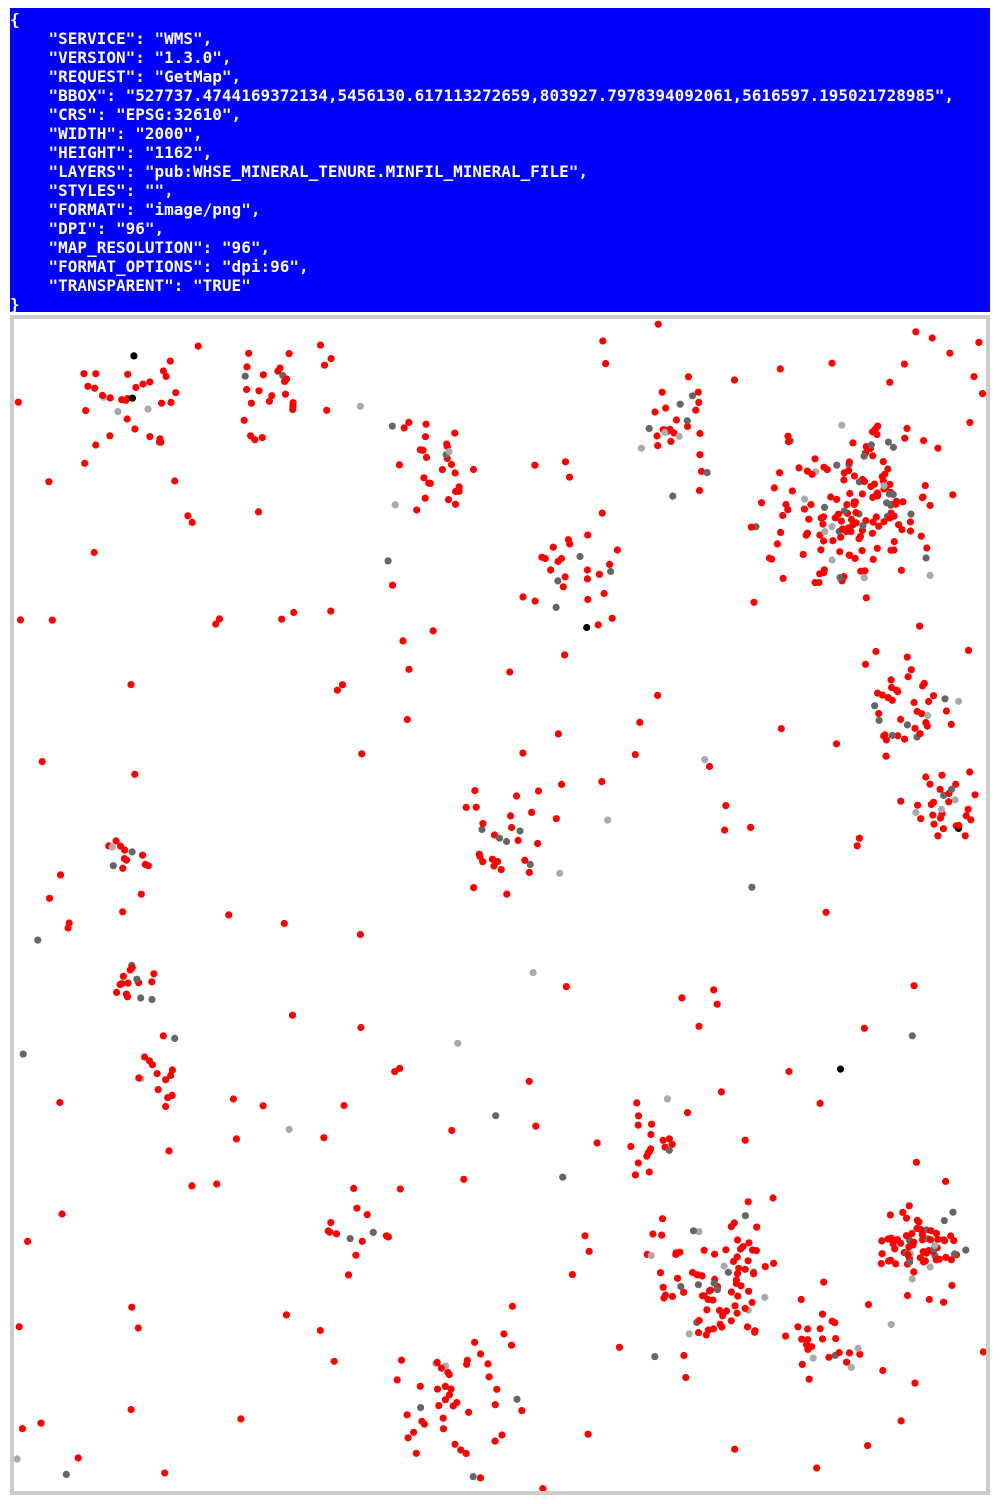  I want to click on request-line: "VERSION": "1.3.0",, so click(121, 57).